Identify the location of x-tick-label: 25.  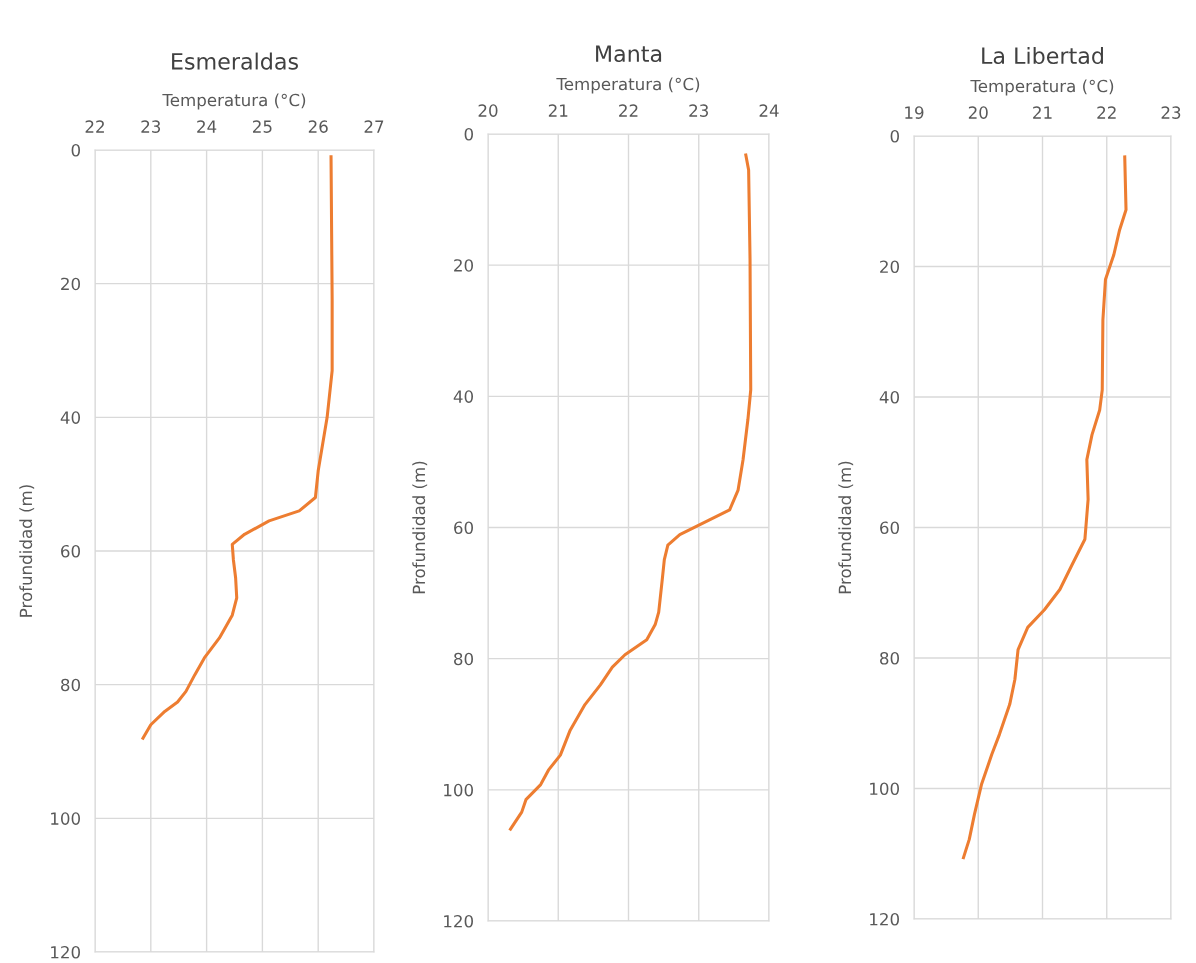
(262, 126).